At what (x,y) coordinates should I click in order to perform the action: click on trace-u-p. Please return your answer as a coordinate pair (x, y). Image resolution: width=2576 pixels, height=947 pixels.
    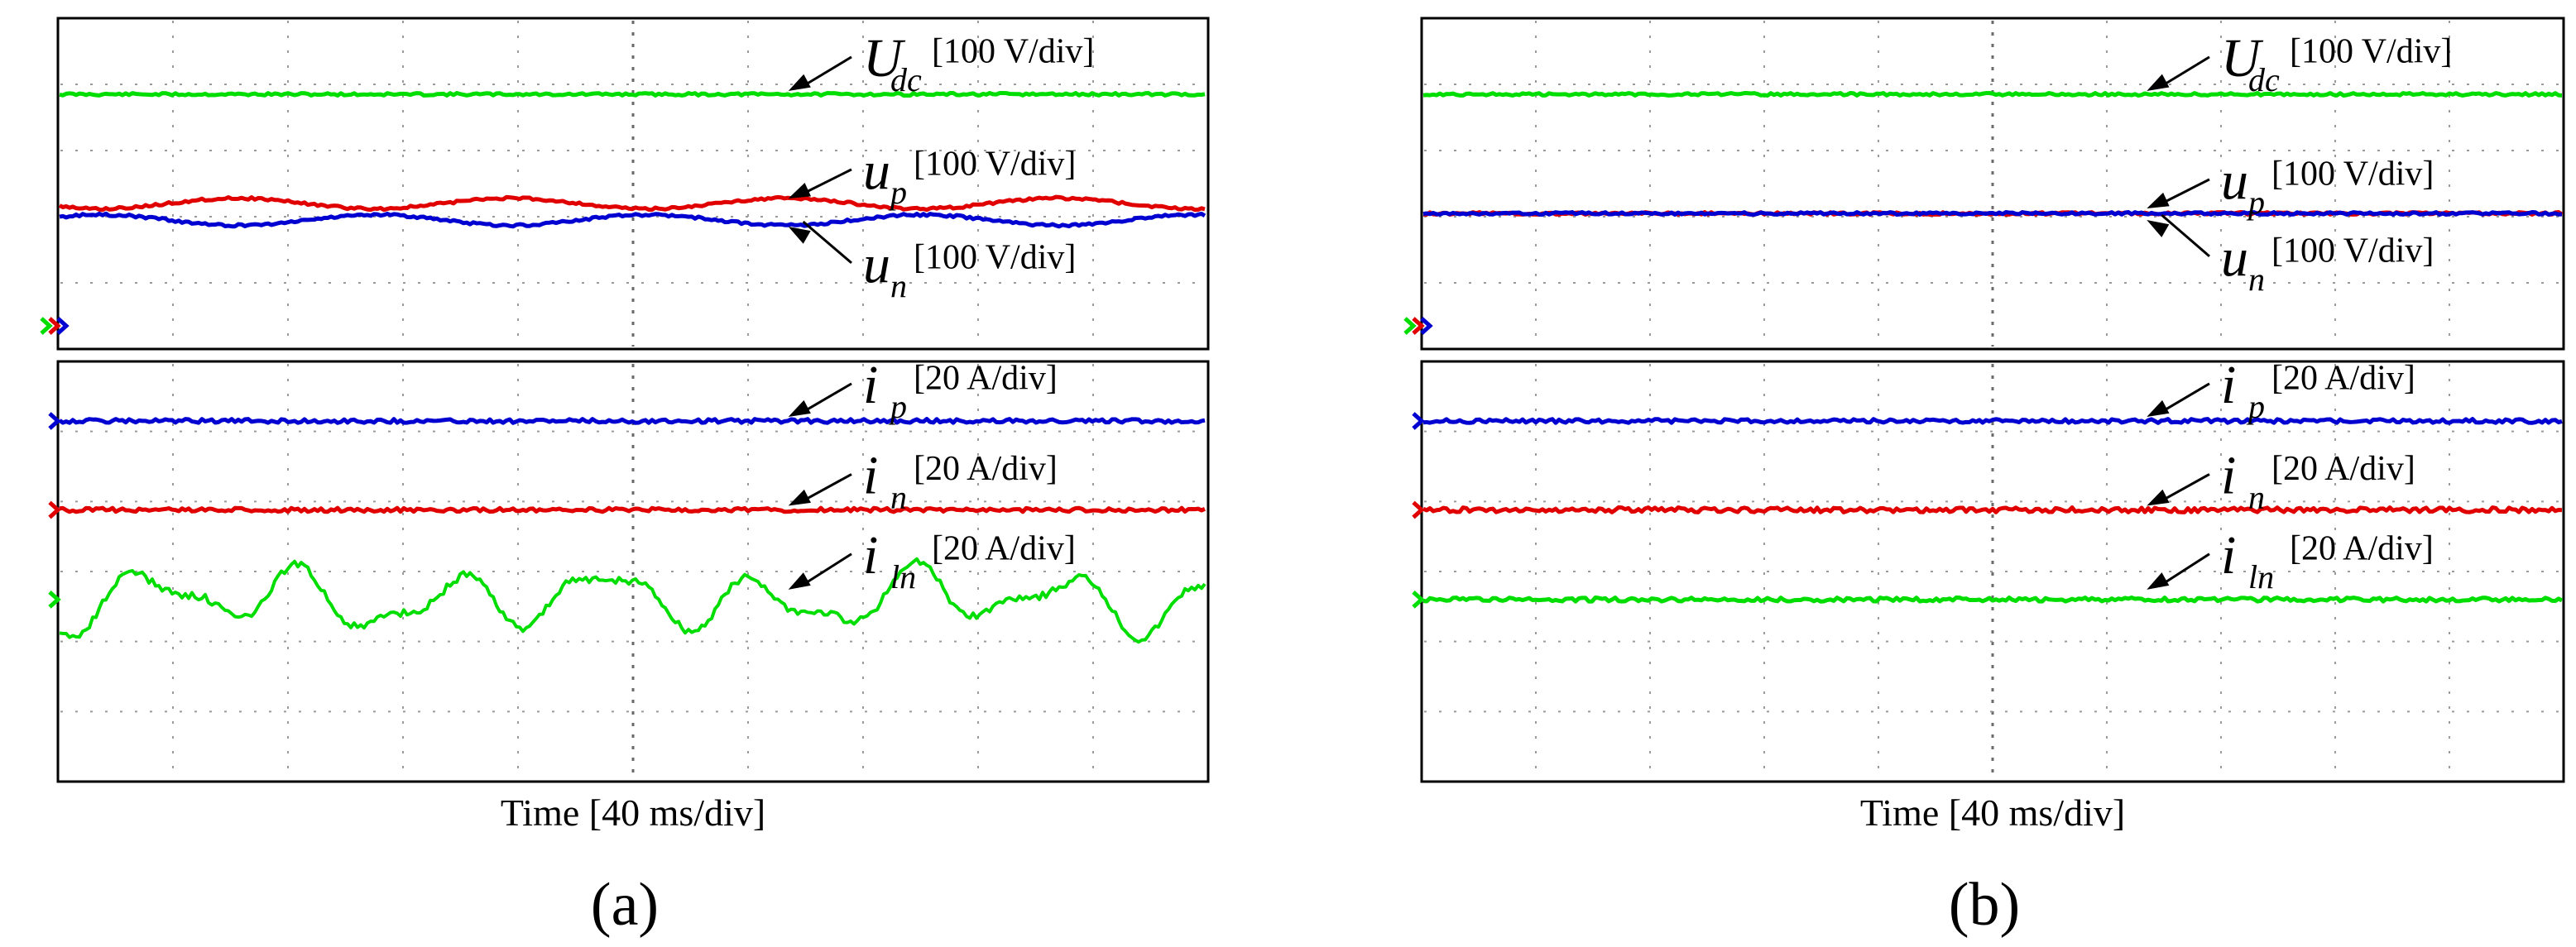
    Looking at the image, I should click on (632, 203).